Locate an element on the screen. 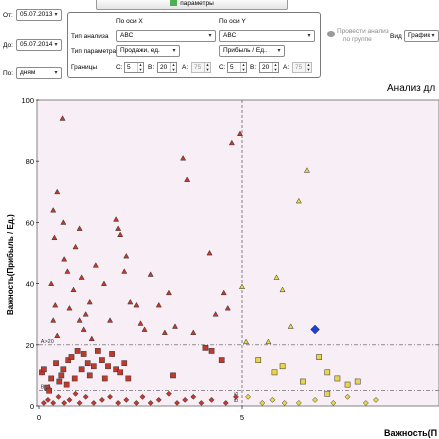 This screenshot has height=439, width=439. from-label: От: is located at coordinates (8, 15).